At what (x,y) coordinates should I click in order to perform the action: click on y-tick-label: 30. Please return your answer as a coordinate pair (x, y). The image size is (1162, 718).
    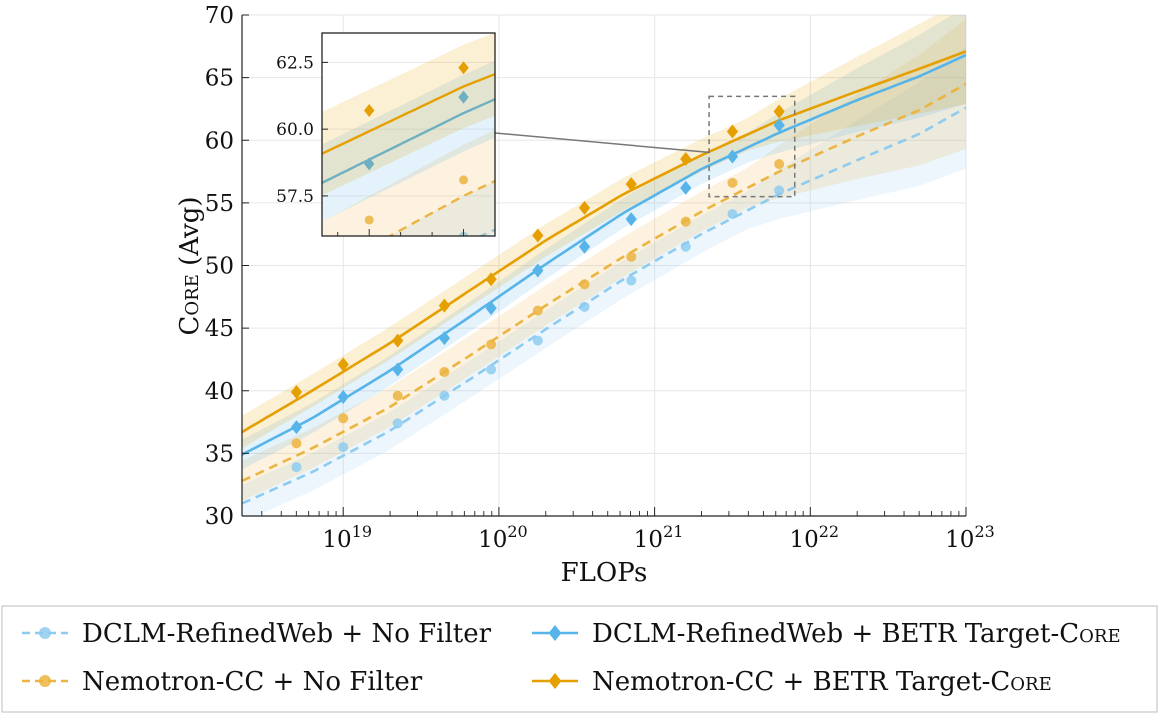
    Looking at the image, I should click on (219, 517).